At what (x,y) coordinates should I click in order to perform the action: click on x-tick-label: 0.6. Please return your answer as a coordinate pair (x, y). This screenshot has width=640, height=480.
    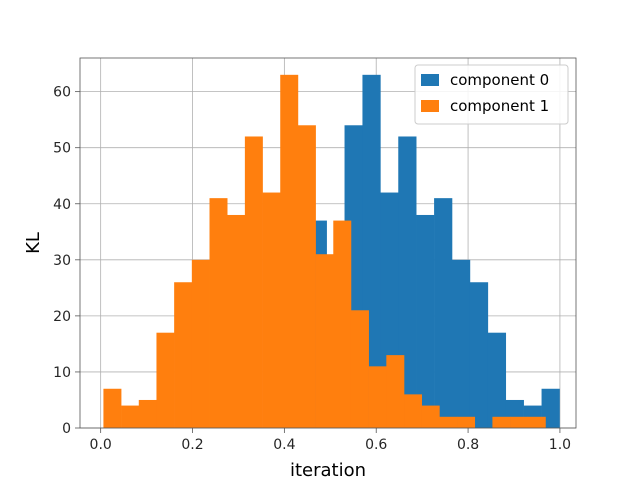
    Looking at the image, I should click on (376, 445).